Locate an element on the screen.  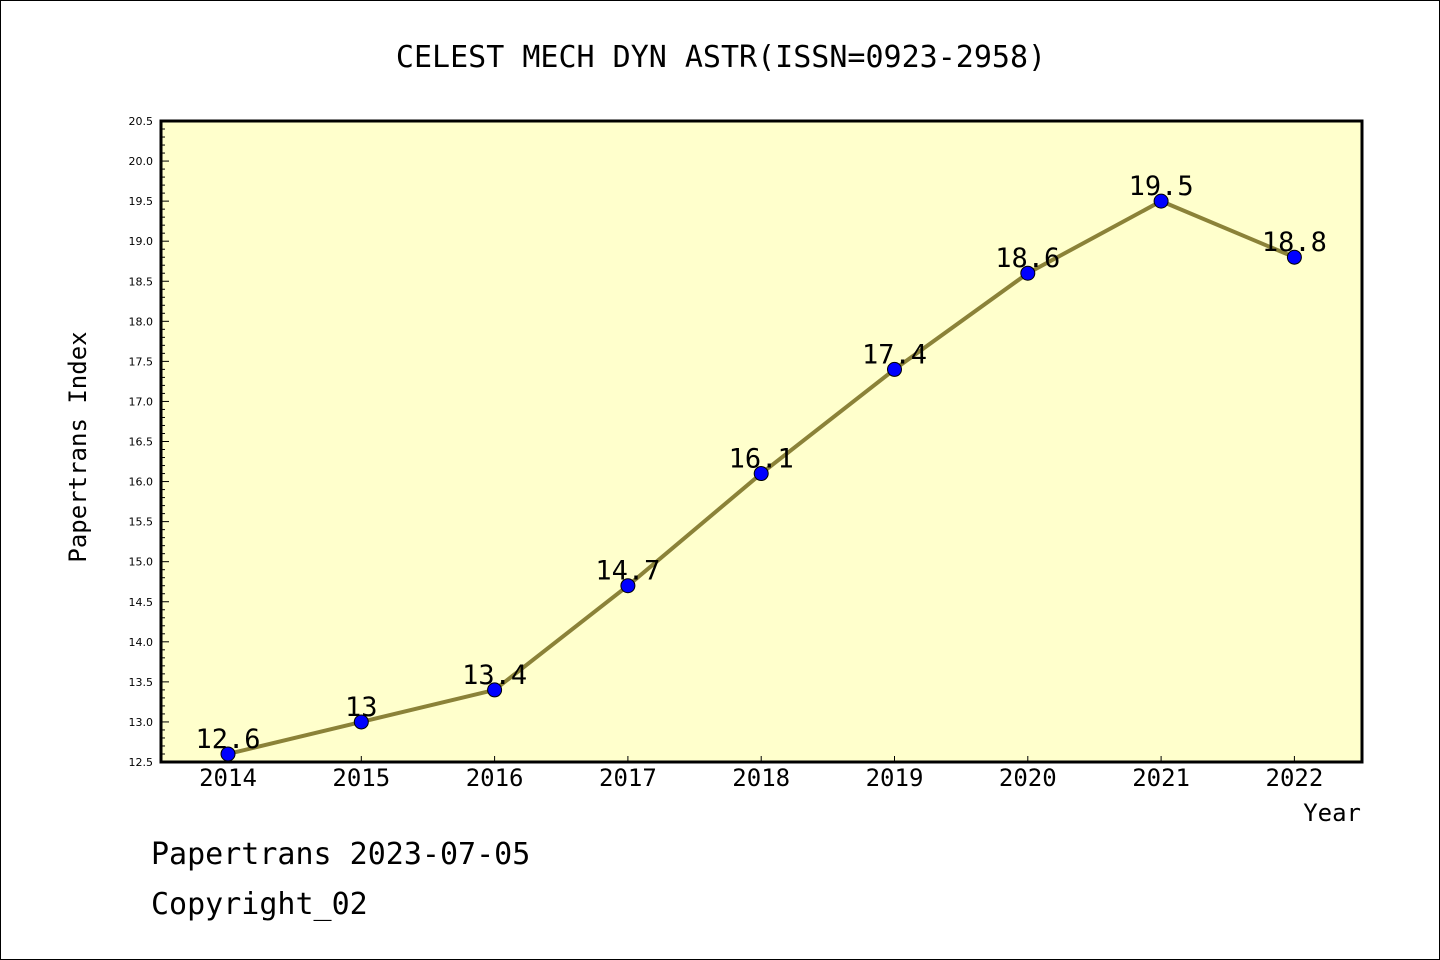
y-tick-label: 17.5 is located at coordinates (141, 361).